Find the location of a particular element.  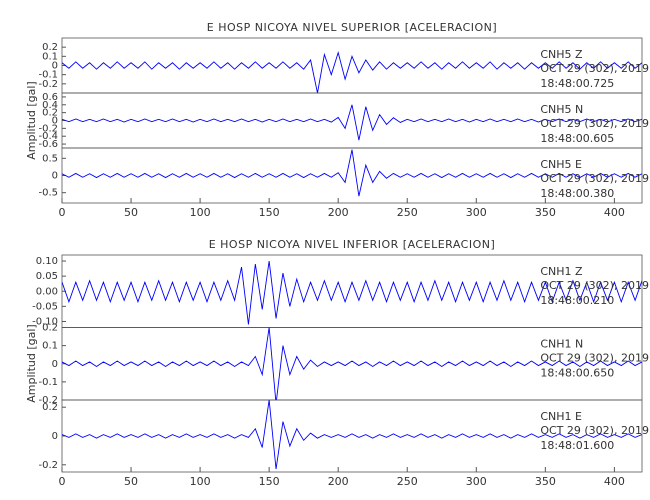

time-label: 18:48:00.725 is located at coordinates (577, 83).